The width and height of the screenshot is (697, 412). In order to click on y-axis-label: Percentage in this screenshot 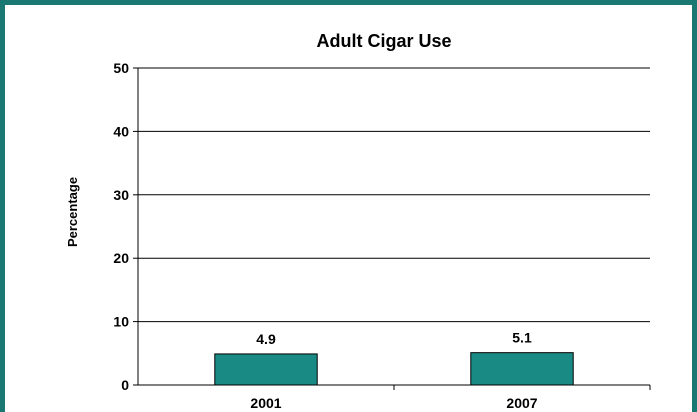, I will do `click(72, 212)`.